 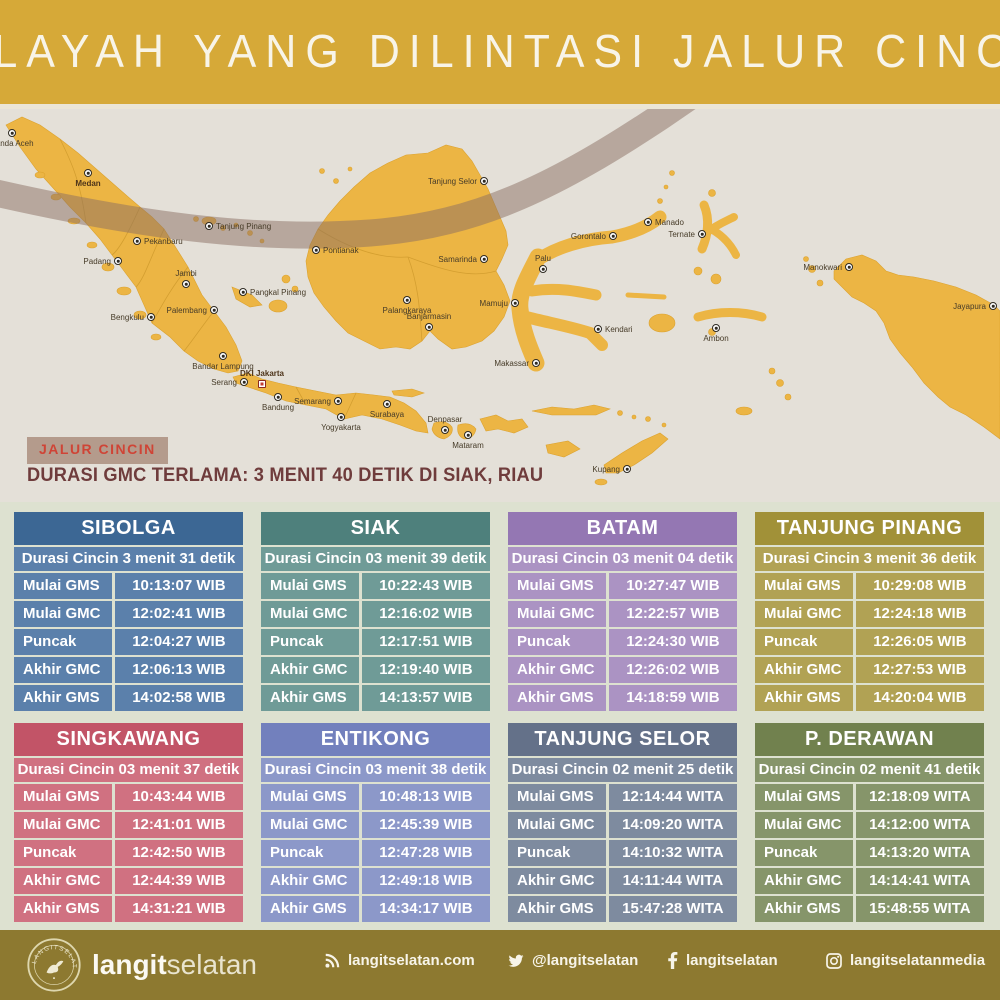 I want to click on card-data-row: Akhir GMS 14:31:21 WIB, so click(x=128, y=909).